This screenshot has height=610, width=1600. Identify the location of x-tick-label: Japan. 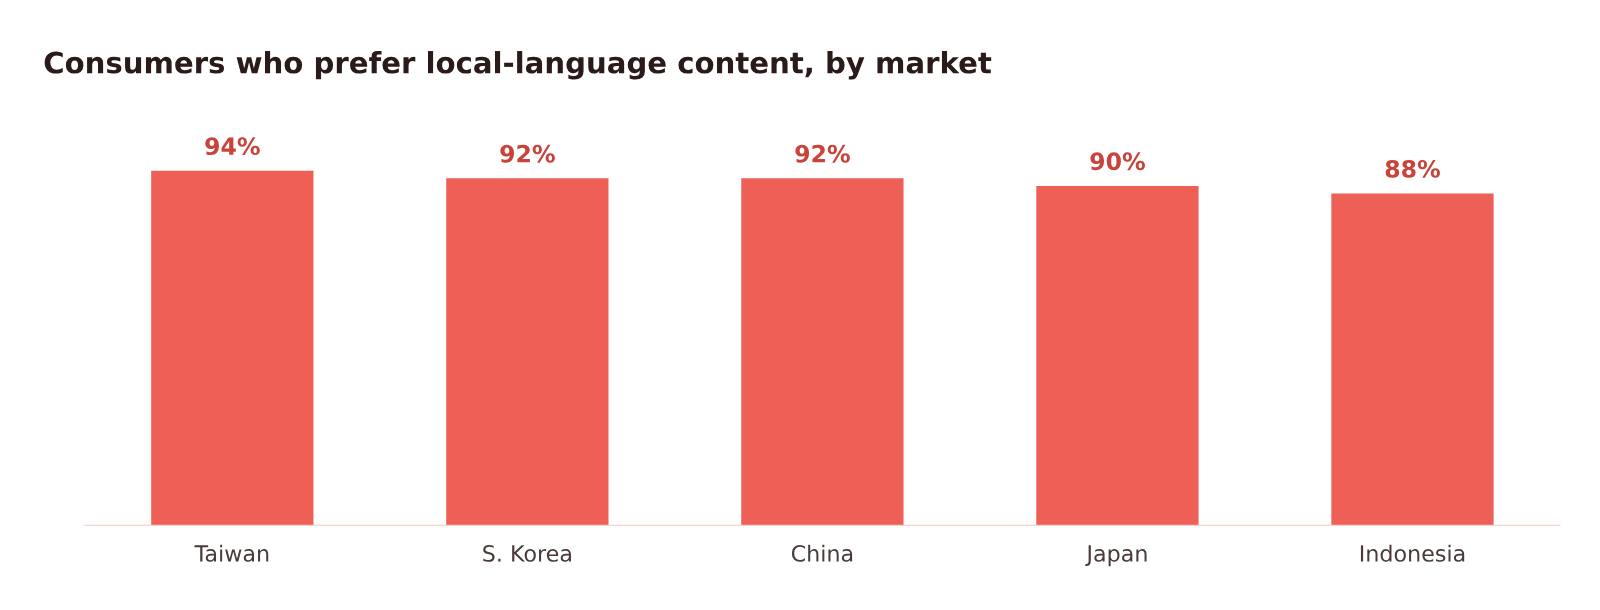
(1116, 556).